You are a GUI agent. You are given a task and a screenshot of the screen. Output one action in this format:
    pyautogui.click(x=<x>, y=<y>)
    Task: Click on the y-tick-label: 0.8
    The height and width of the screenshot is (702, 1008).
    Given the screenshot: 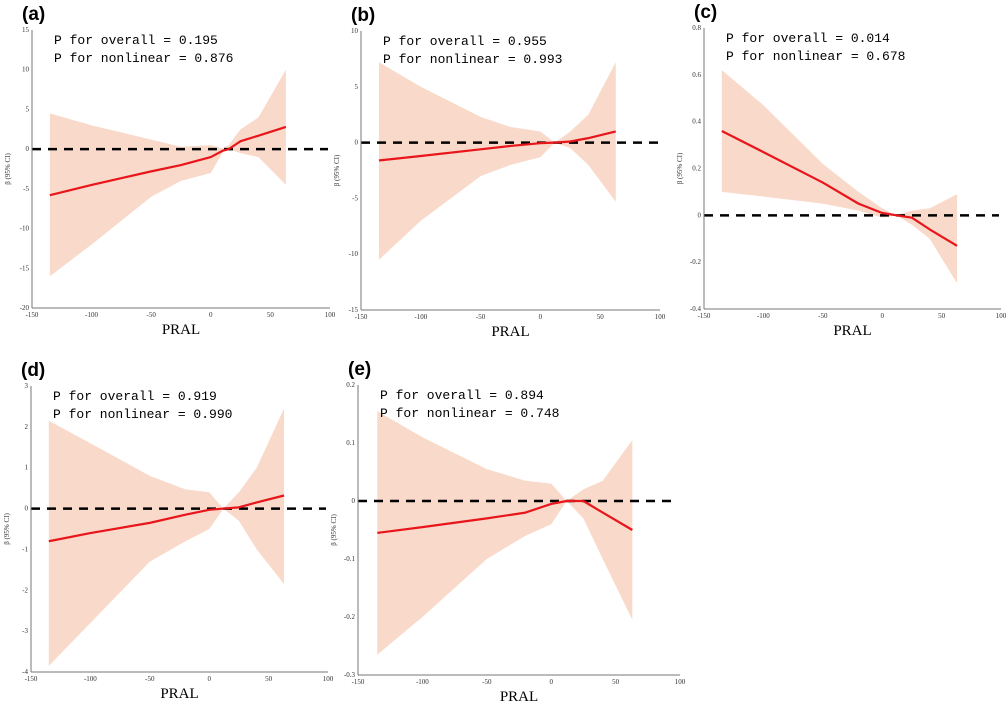 What is the action you would take?
    pyautogui.click(x=696, y=28)
    